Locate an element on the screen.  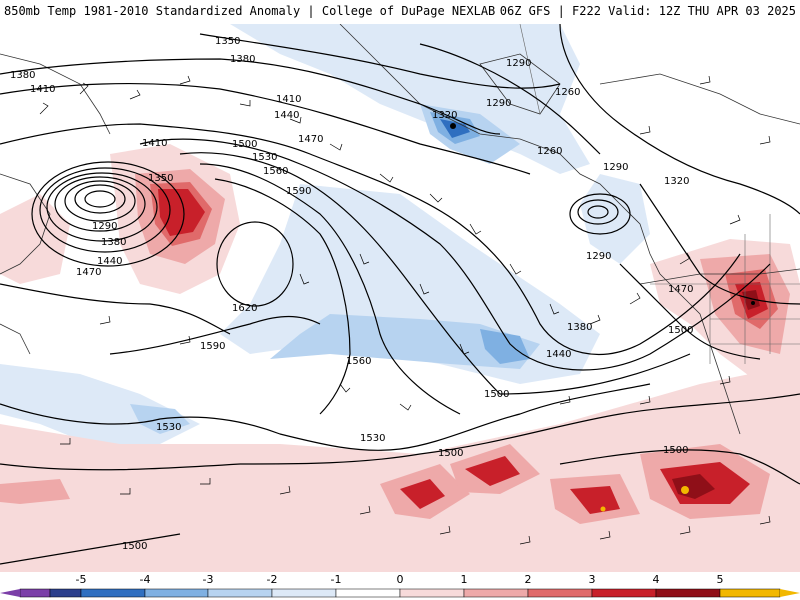
scale-tick: 0 is located at coordinates (400, 579).